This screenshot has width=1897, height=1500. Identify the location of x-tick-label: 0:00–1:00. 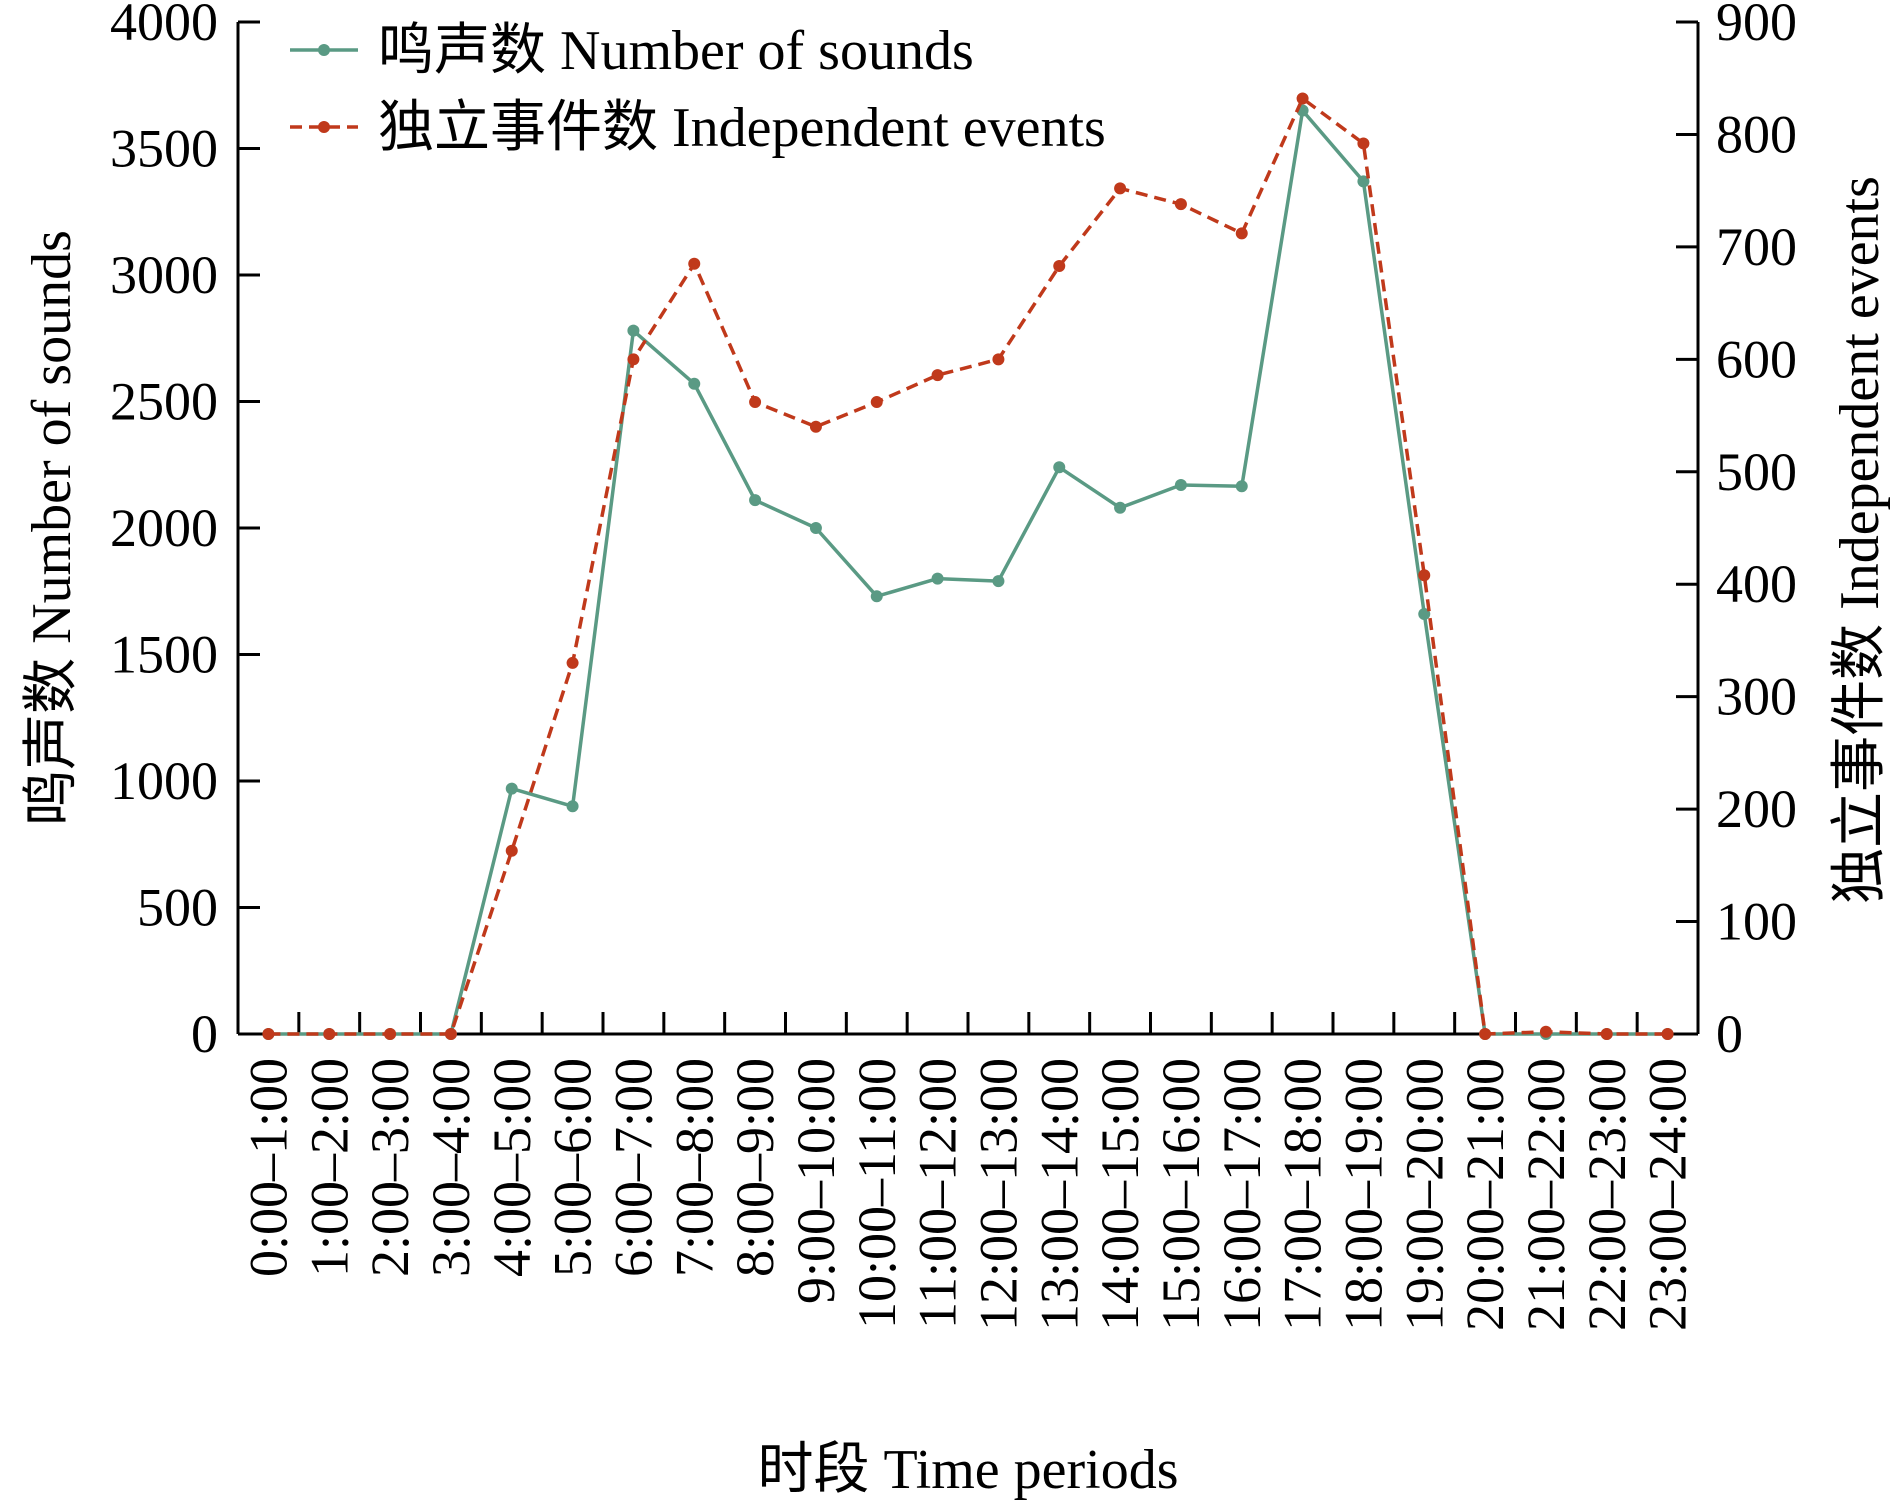
(268, 1167).